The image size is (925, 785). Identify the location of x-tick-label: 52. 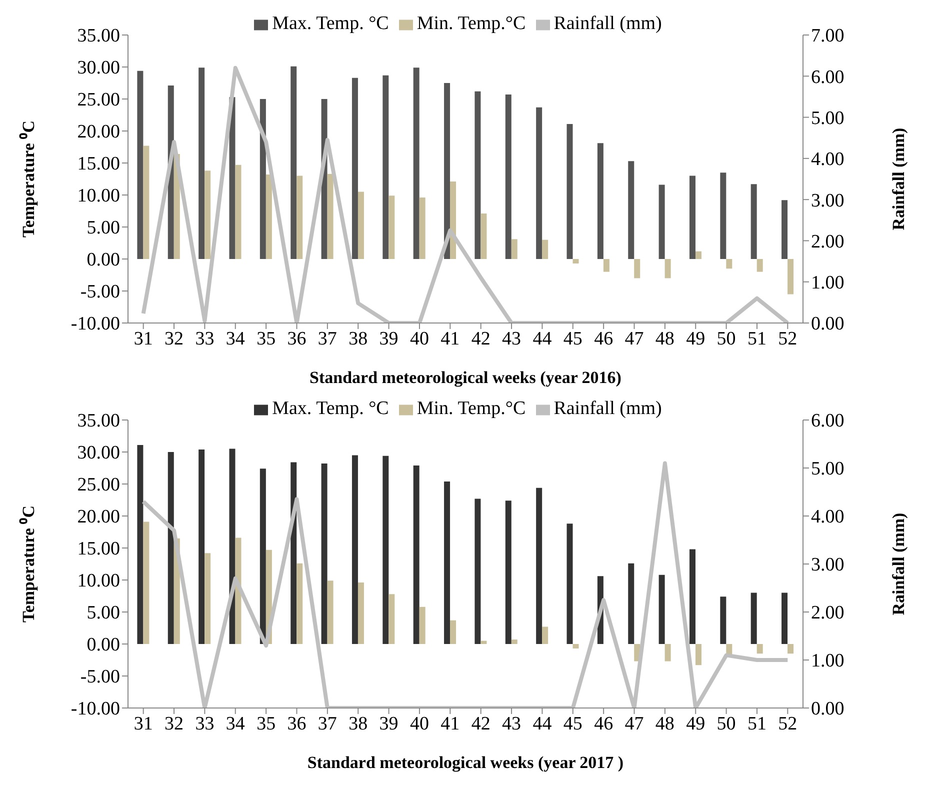
(788, 723).